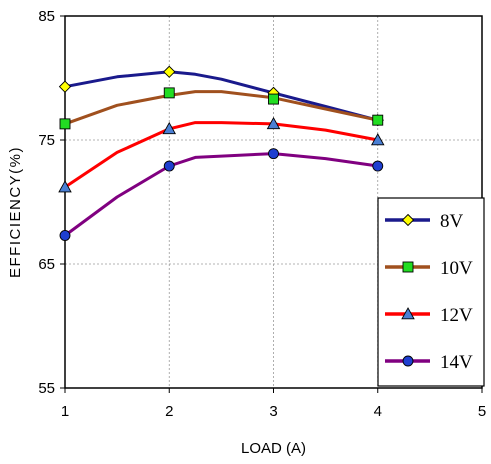 The height and width of the screenshot is (464, 491). What do you see at coordinates (429, 315) in the screenshot?
I see `legend-item: 12V` at bounding box center [429, 315].